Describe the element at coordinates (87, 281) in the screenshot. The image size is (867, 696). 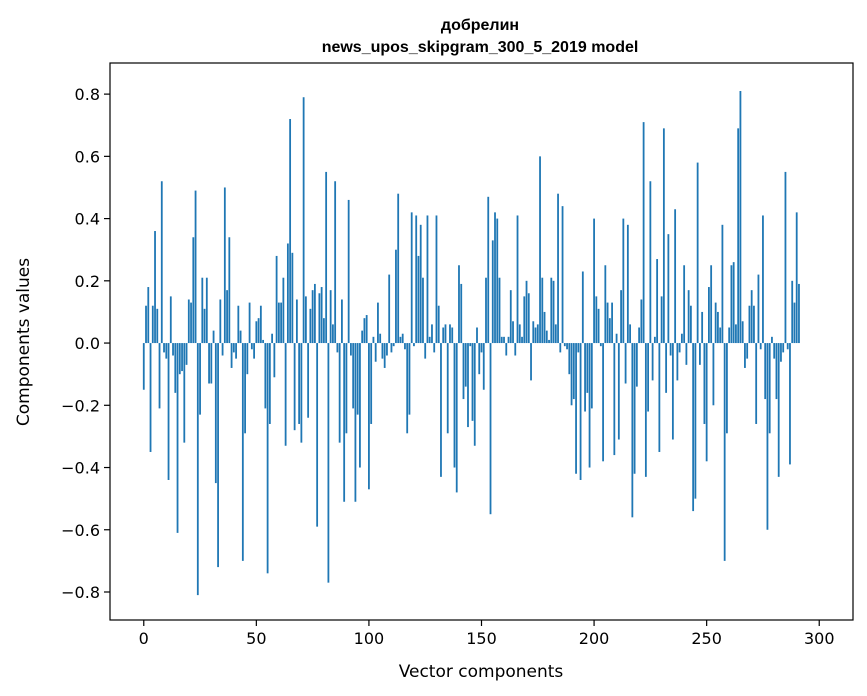
I see `y-tick-label: 0.2` at that location.